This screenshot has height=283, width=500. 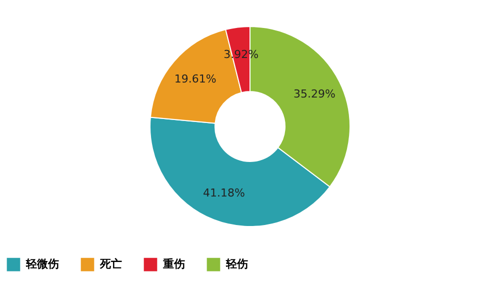 I want to click on data-label: 41.18%, so click(x=224, y=193).